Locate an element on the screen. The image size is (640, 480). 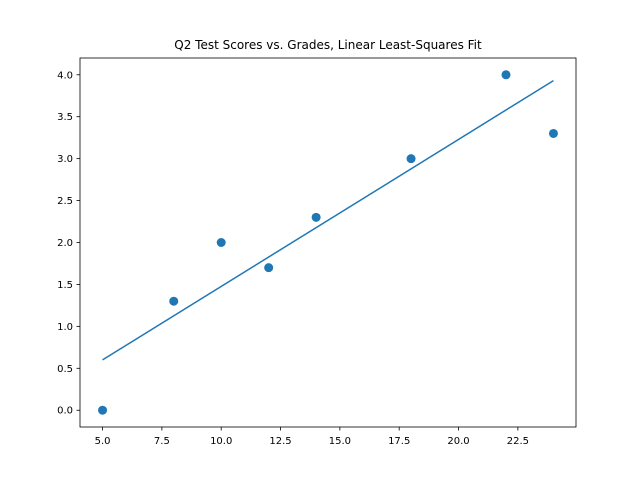
y-tick-label: 2.0 is located at coordinates (65, 243).